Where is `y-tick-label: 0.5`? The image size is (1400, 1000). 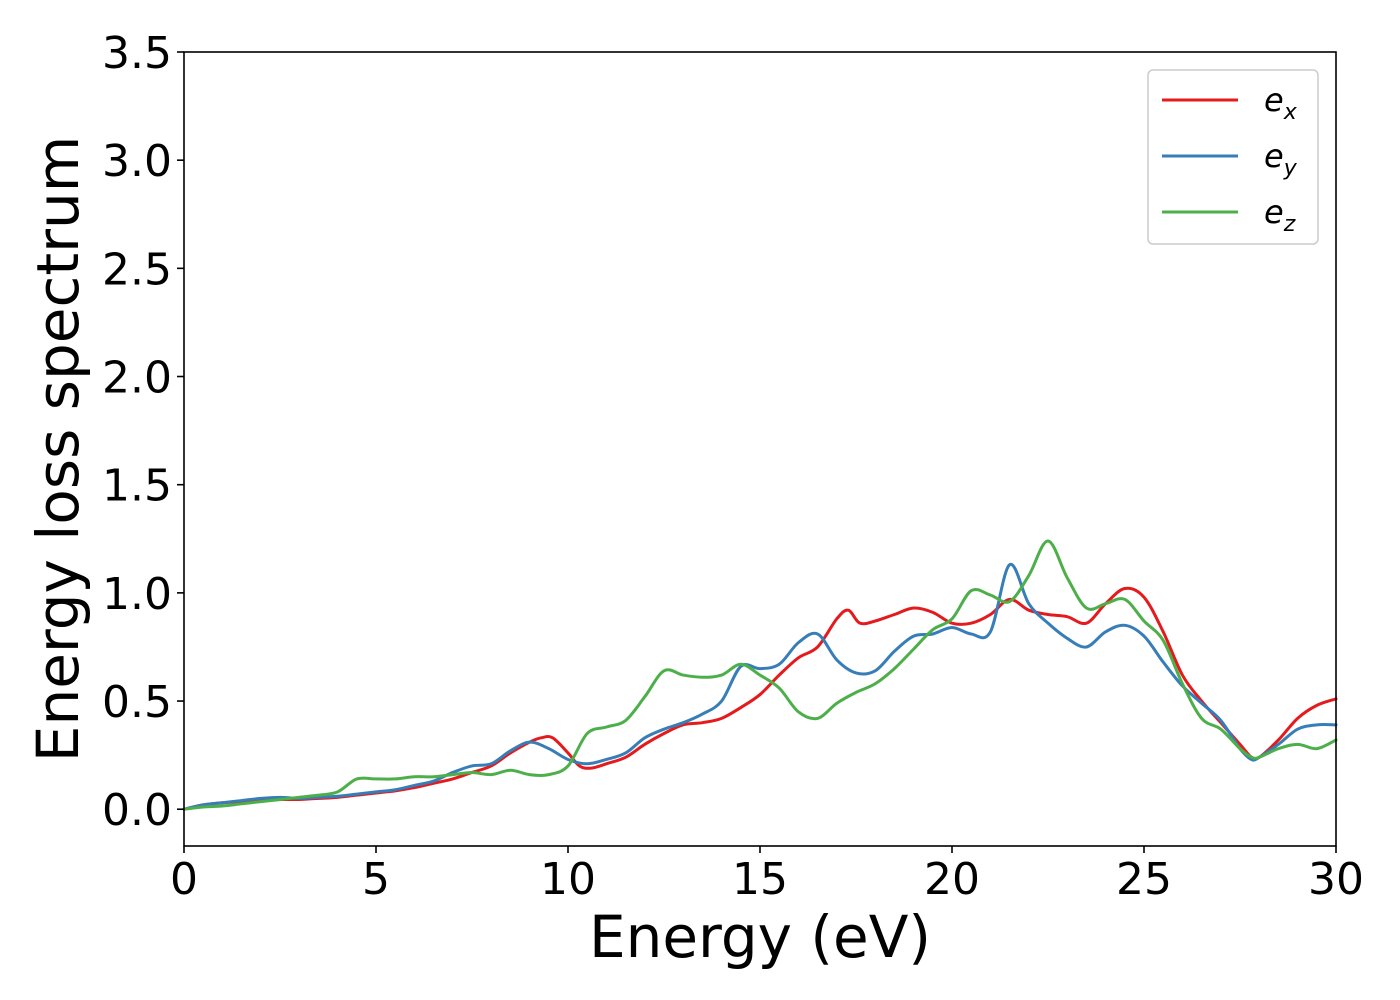
y-tick-label: 0.5 is located at coordinates (137, 702).